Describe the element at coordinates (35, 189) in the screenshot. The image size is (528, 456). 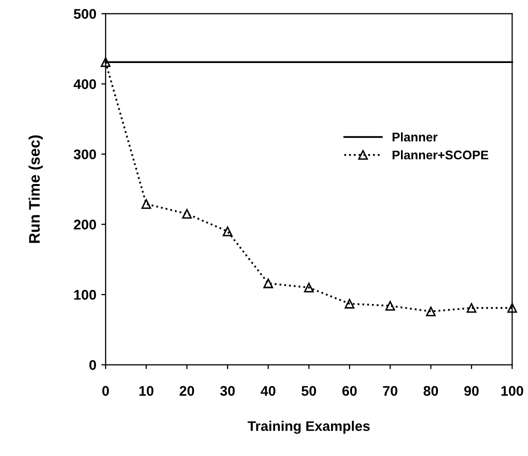
I see `y-axis-title: Run Time (sec)` at that location.